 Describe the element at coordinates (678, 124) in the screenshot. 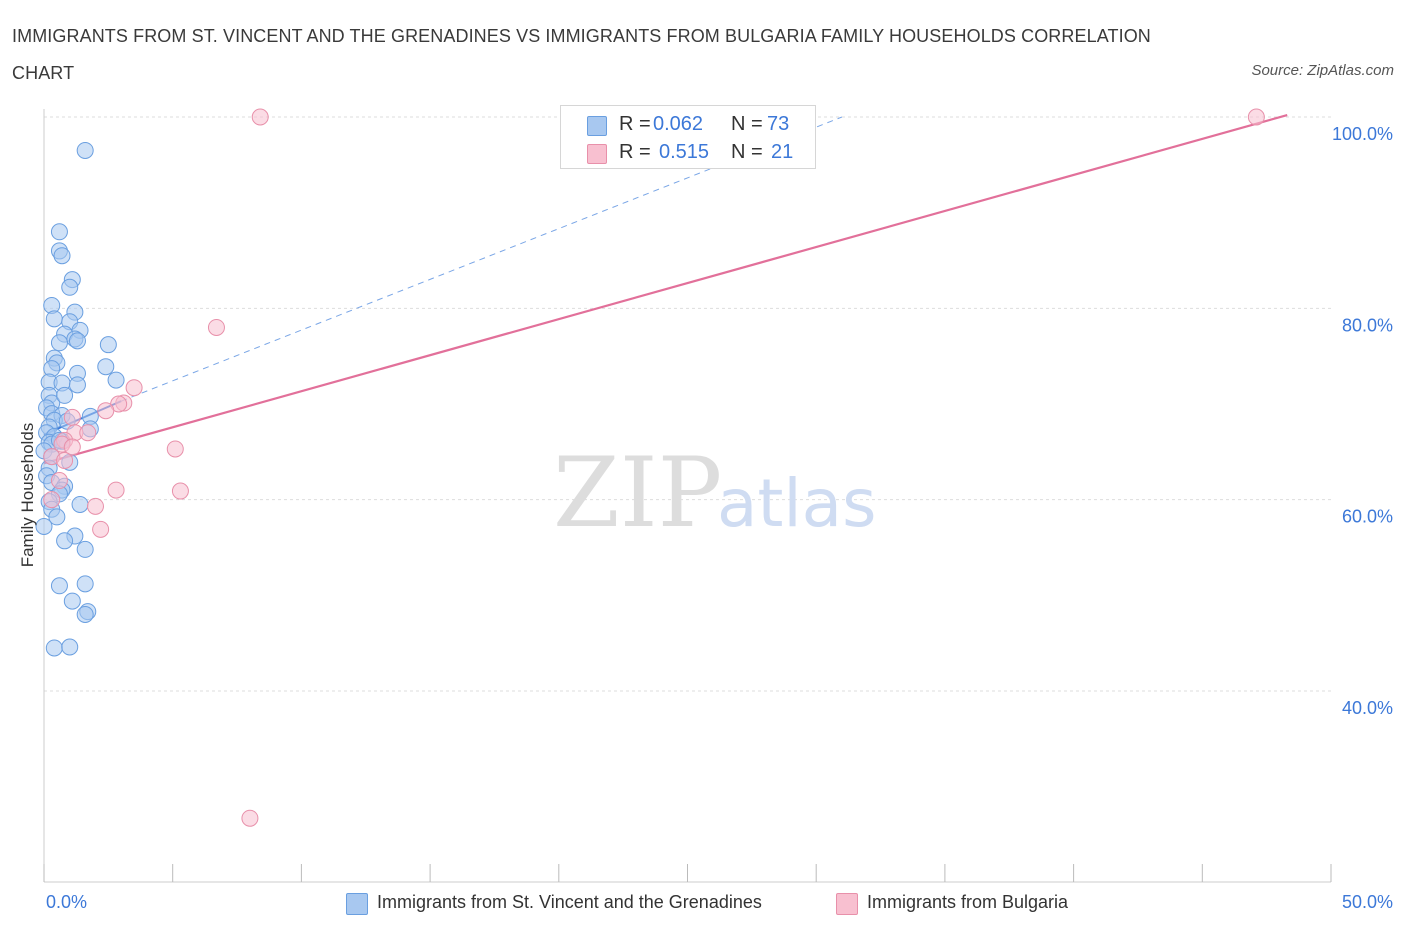

I see `r-value-vincent: 0.062` at that location.